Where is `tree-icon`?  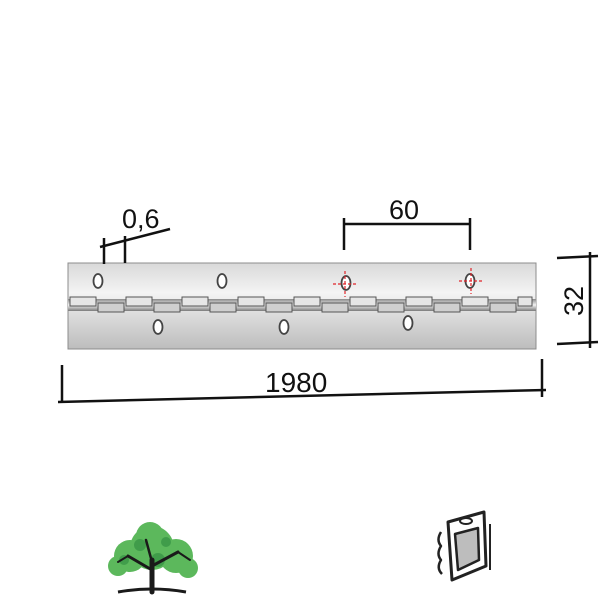 tree-icon is located at coordinates (153, 558).